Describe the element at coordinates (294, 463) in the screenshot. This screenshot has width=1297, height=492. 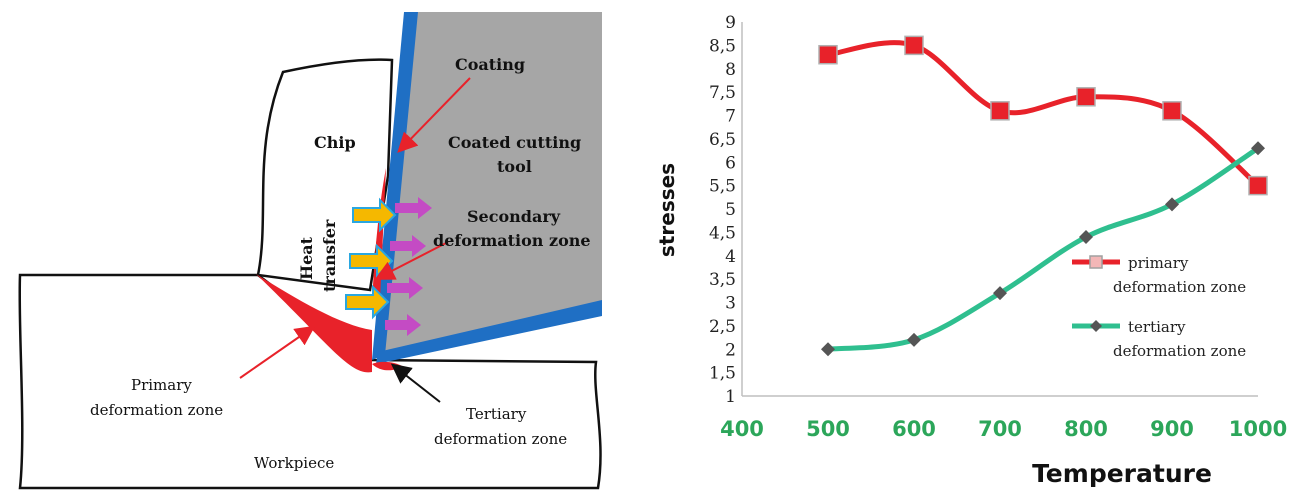
I see `workpiece-label: Workpiece` at that location.